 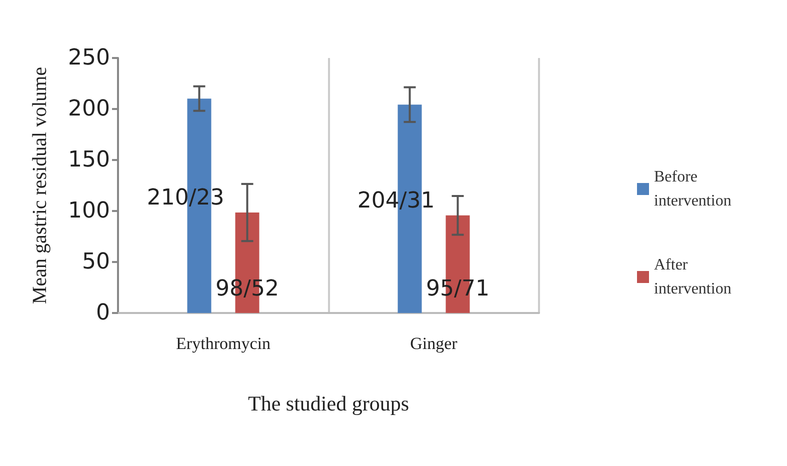 What do you see at coordinates (328, 404) in the screenshot?
I see `x-axis-title: The studied groups` at bounding box center [328, 404].